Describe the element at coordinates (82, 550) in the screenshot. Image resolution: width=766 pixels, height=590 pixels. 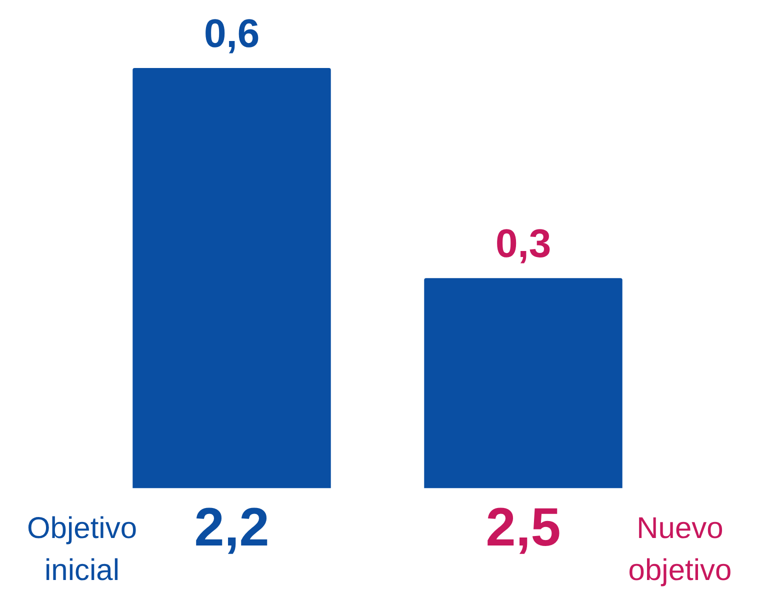
I see `text: Objetivo inicial` at that location.